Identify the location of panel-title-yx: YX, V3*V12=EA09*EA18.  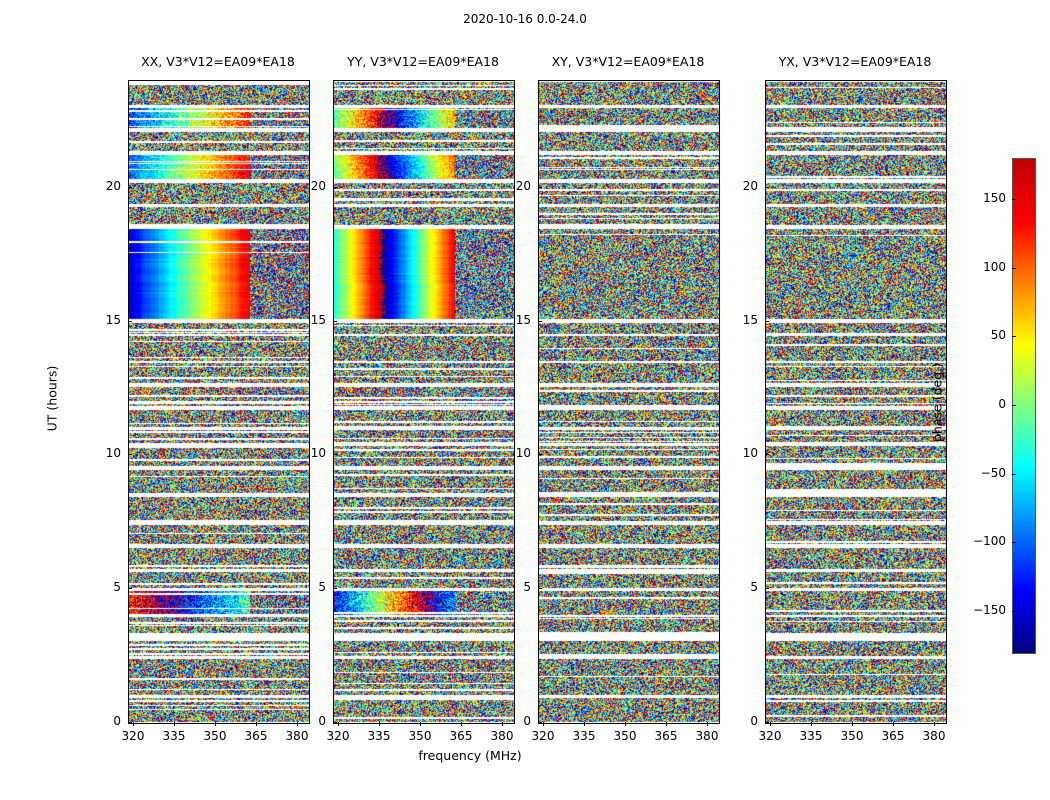
(855, 61).